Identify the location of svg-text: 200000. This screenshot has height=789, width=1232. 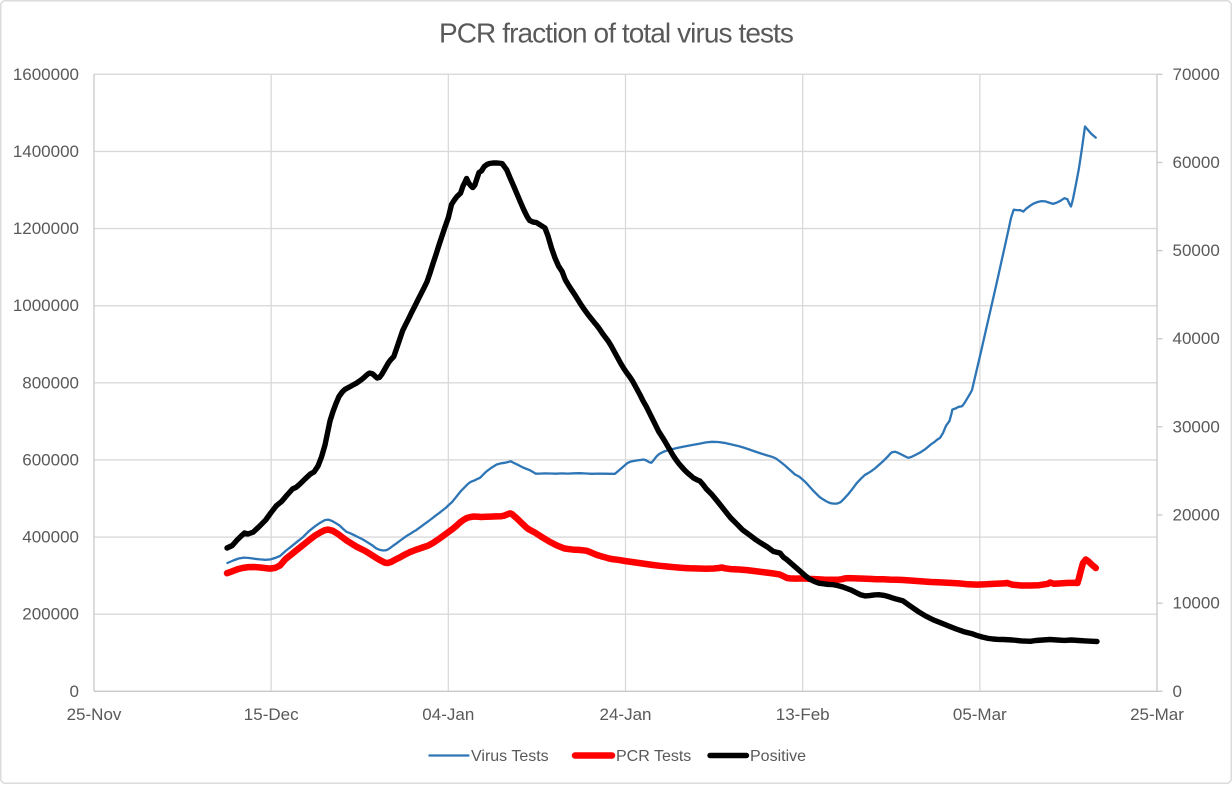
(50, 614).